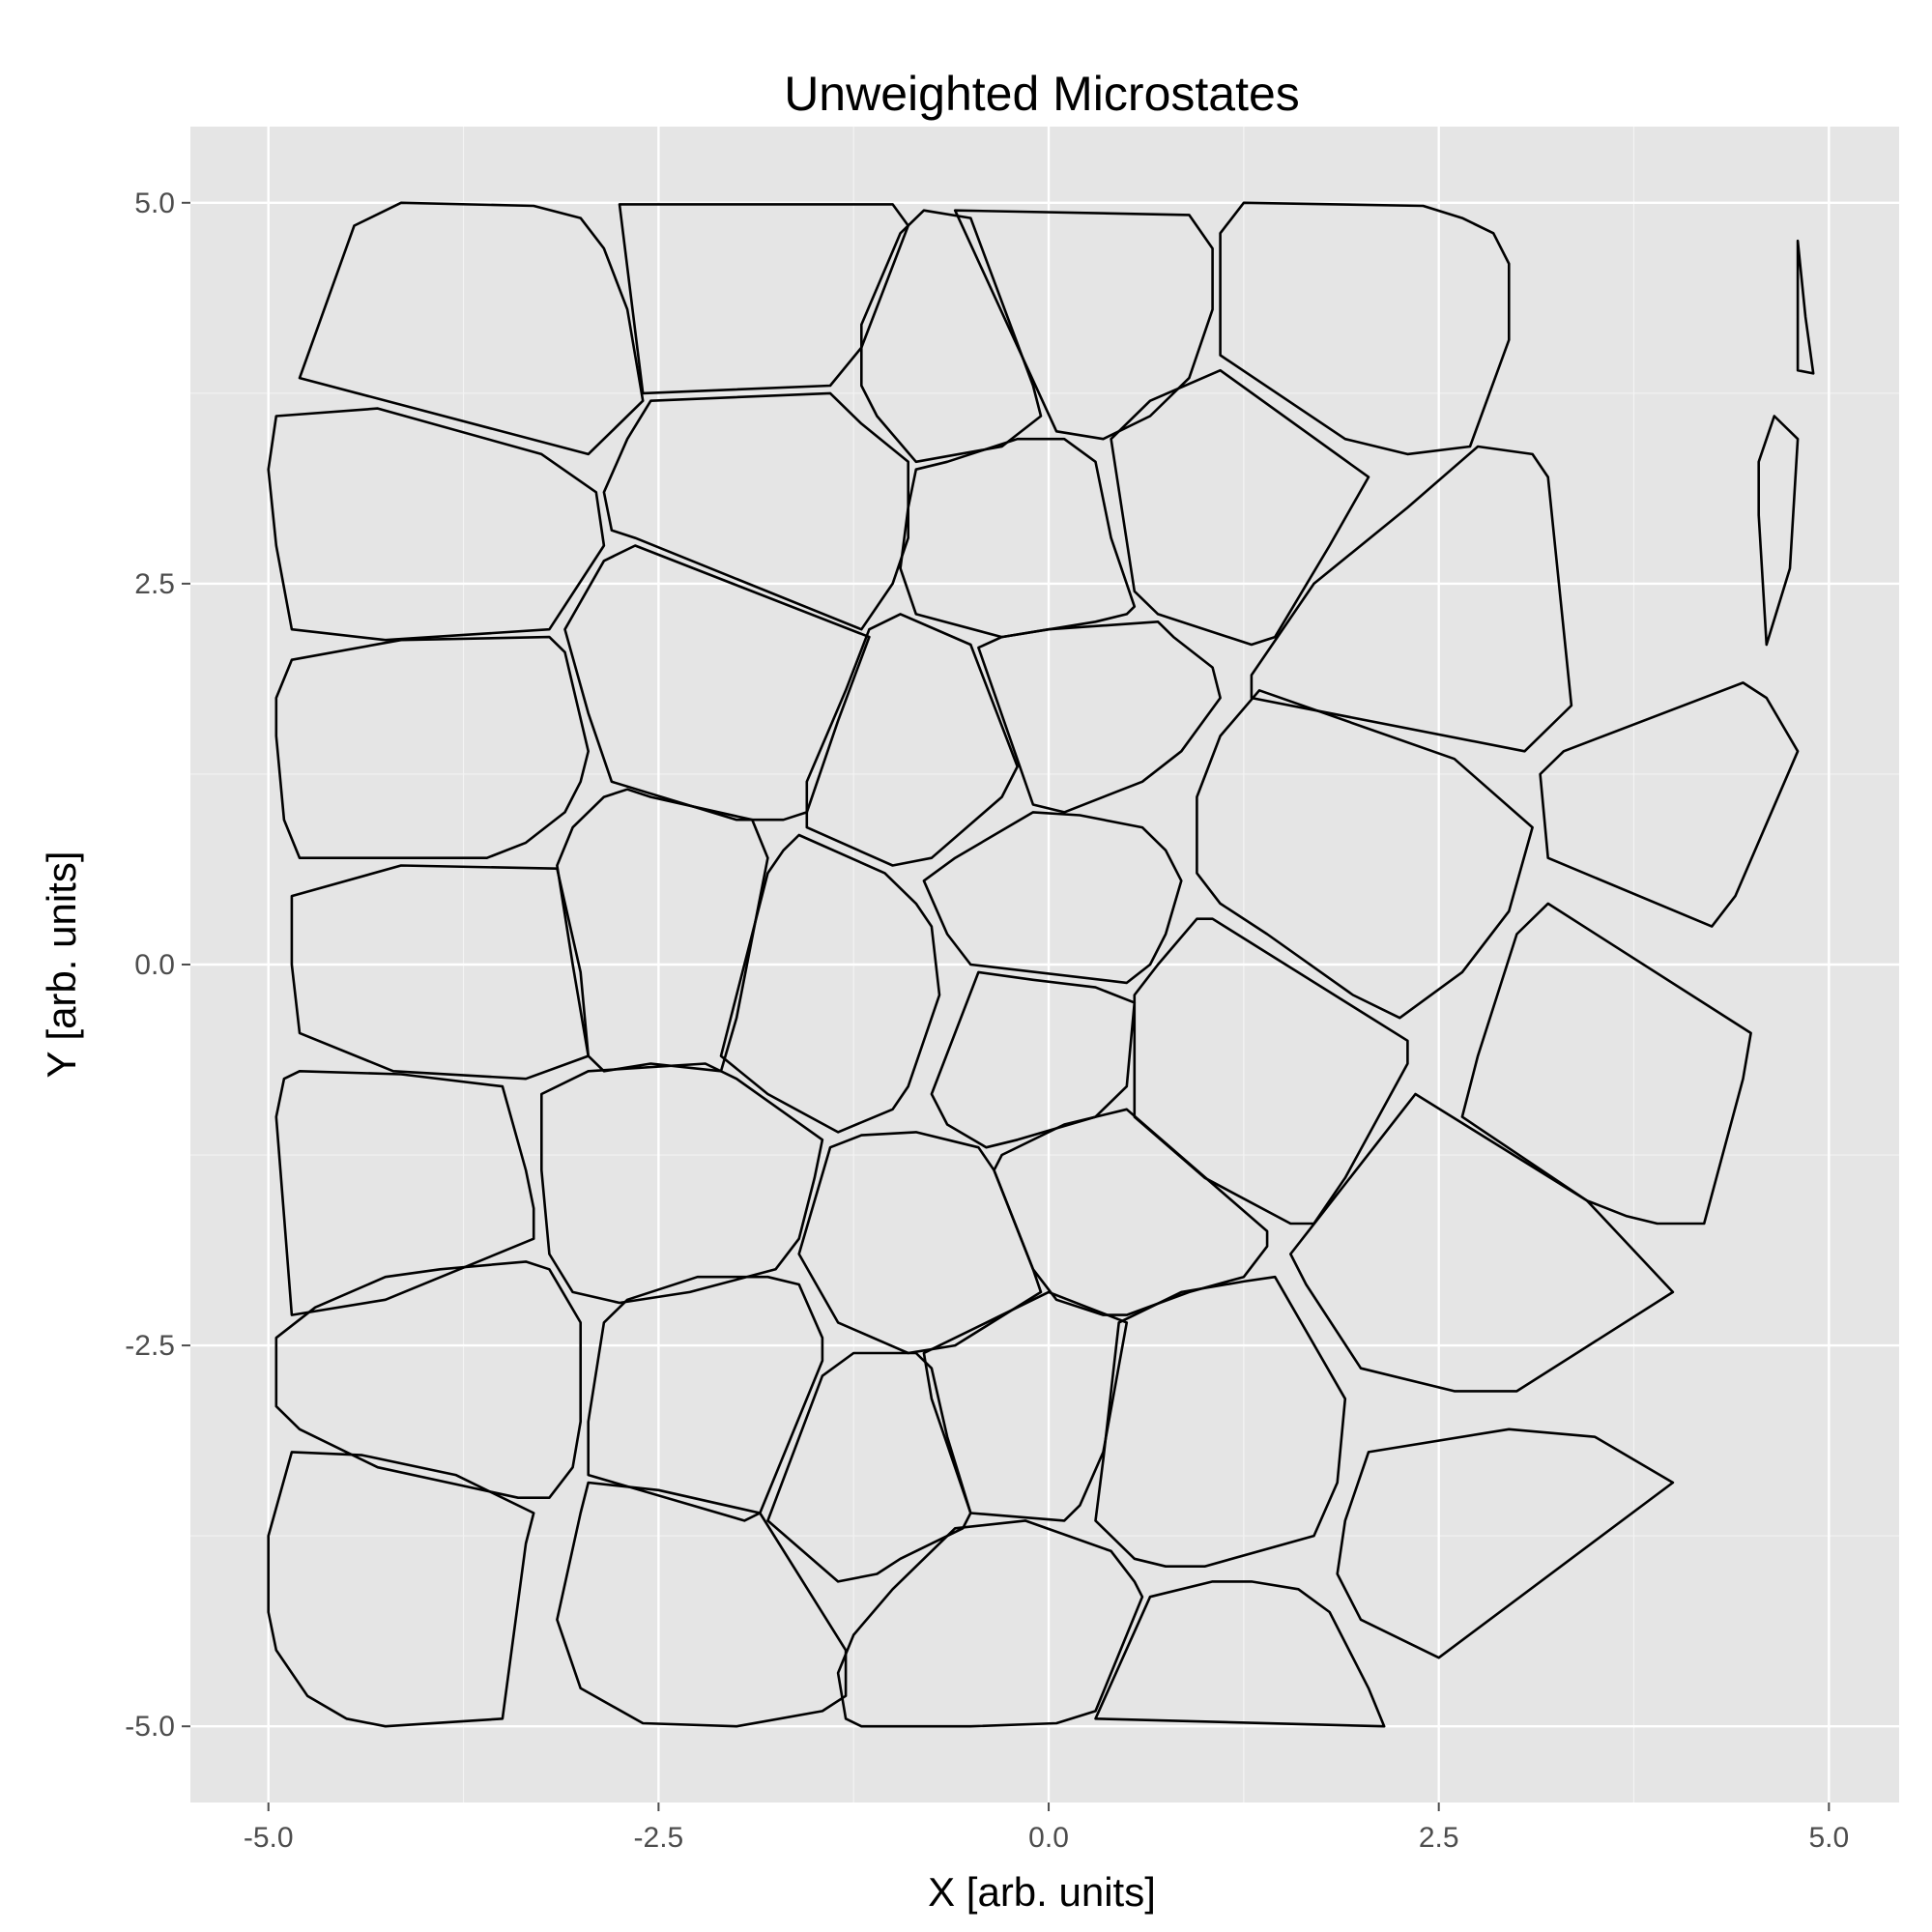  Describe the element at coordinates (659, 1838) in the screenshot. I see `x-tick-label-1: -2.5` at that location.